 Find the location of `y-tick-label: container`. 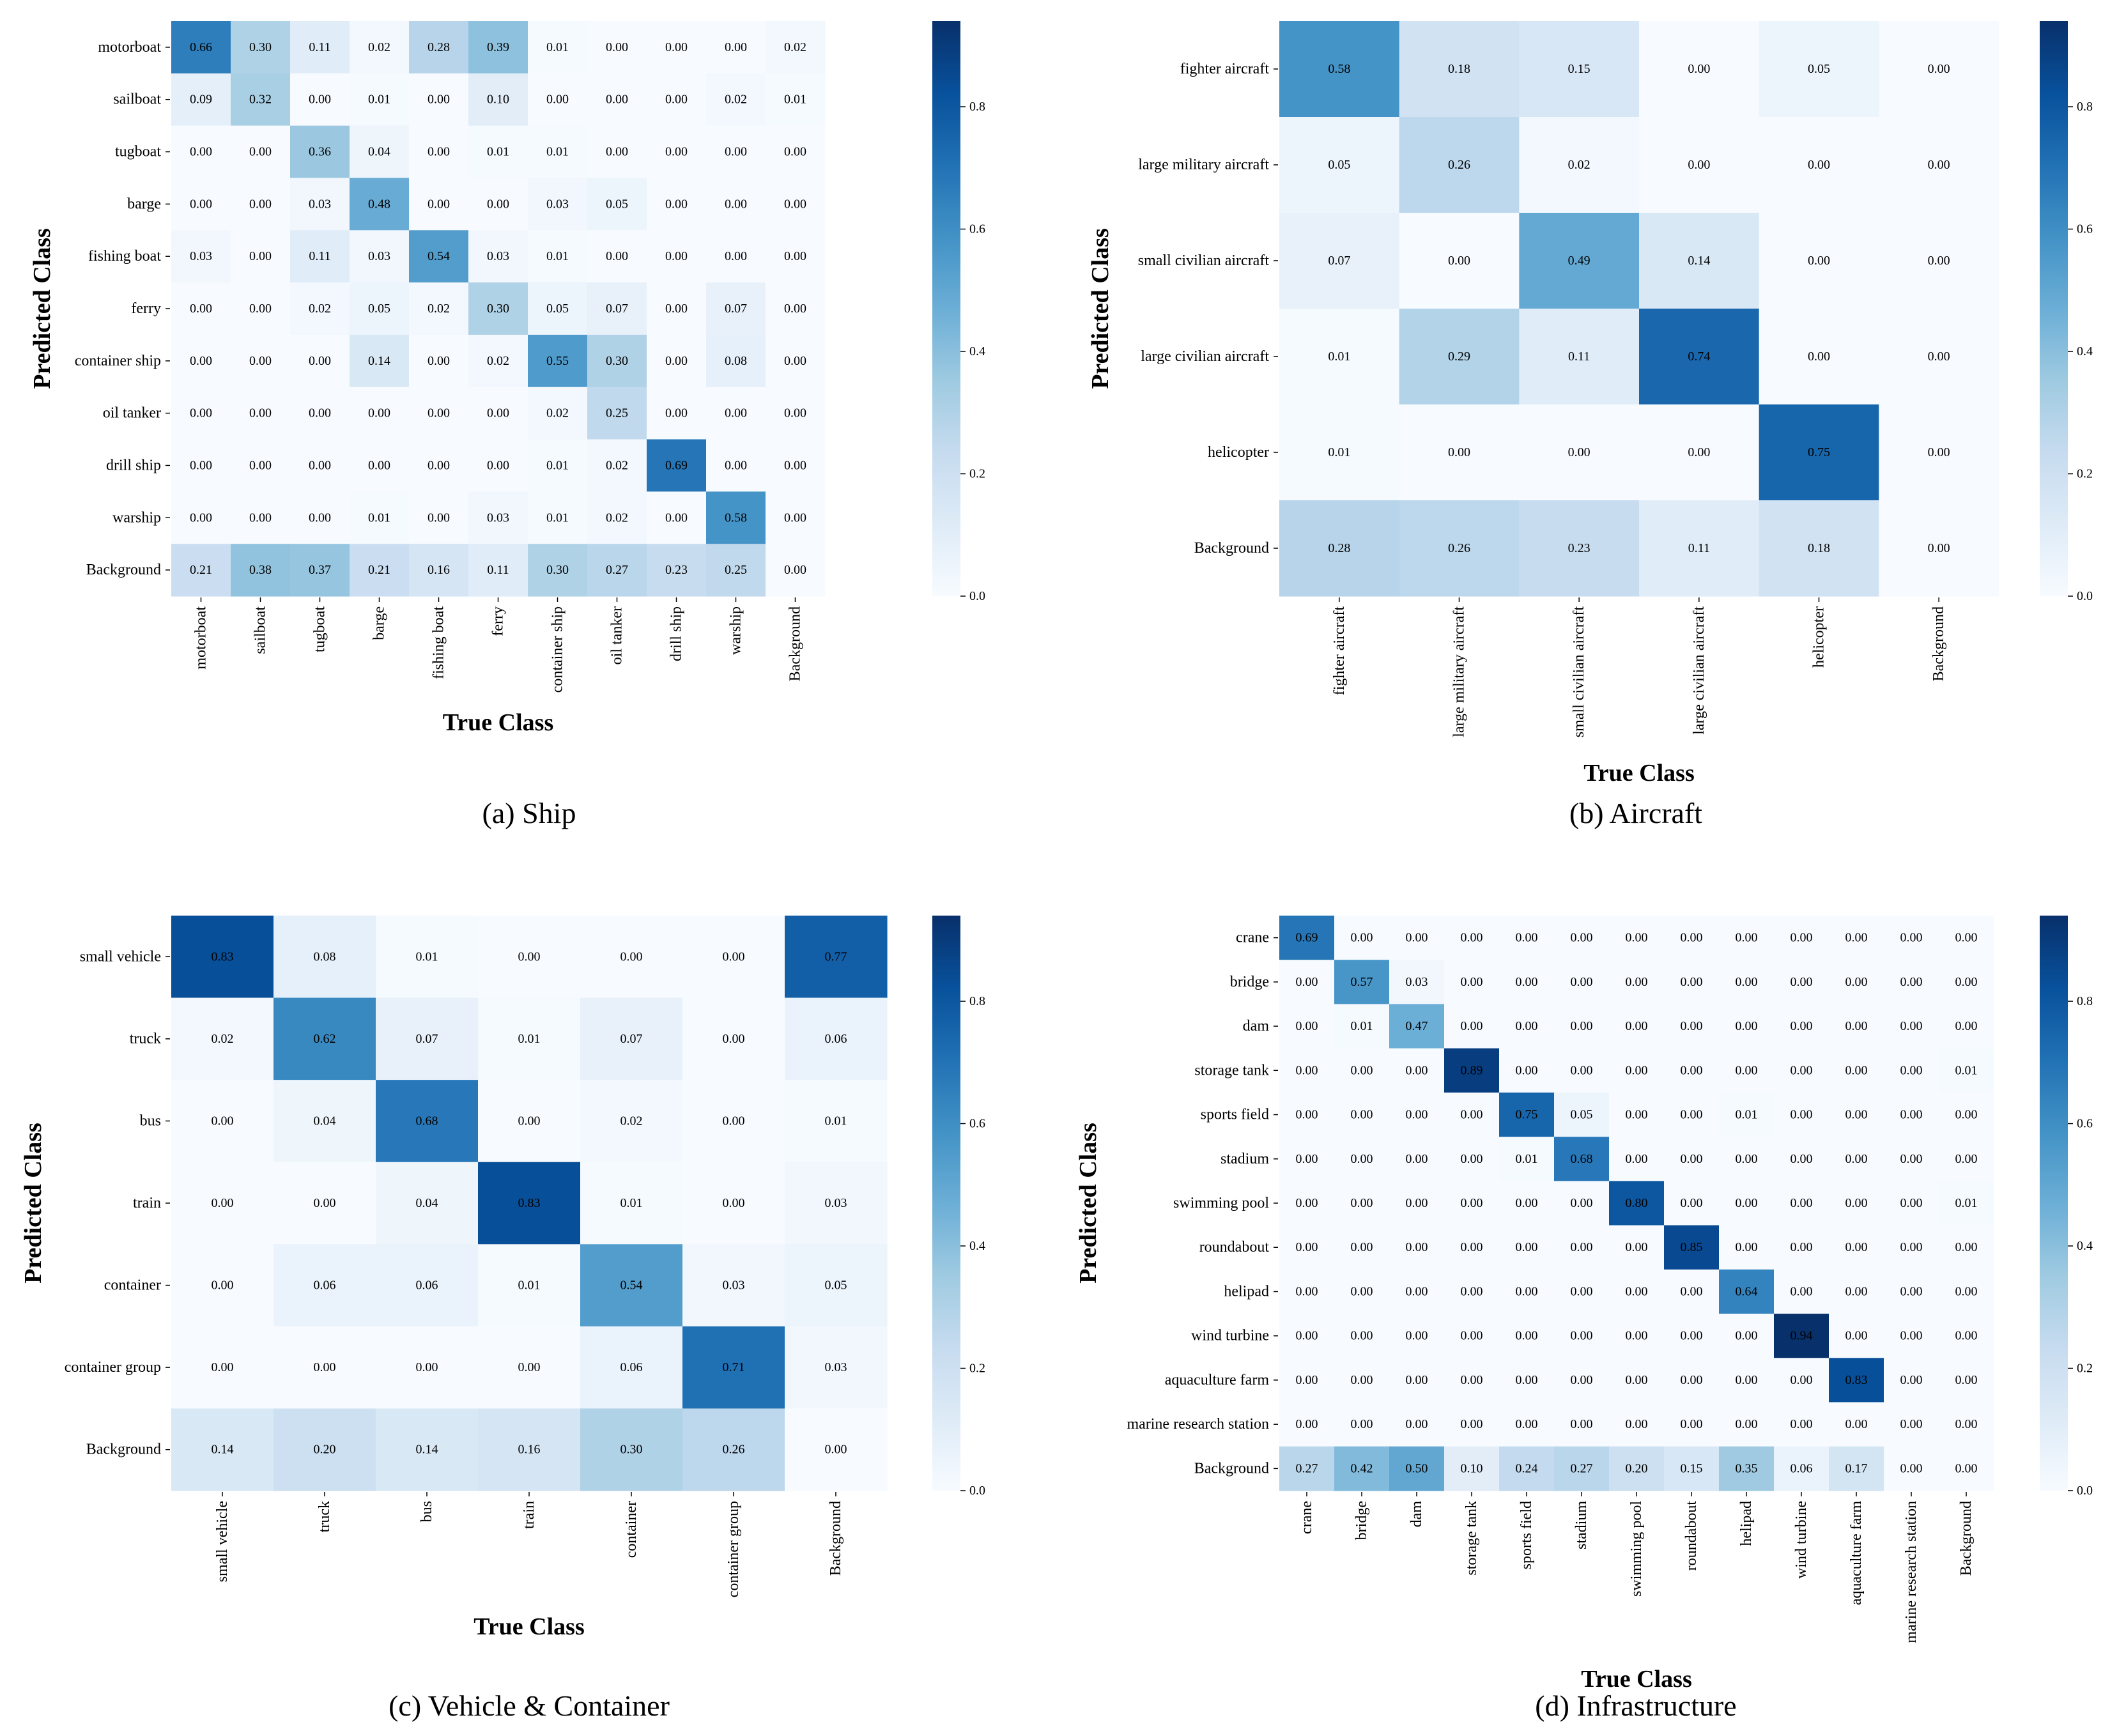

y-tick-label: container is located at coordinates (132, 1285).